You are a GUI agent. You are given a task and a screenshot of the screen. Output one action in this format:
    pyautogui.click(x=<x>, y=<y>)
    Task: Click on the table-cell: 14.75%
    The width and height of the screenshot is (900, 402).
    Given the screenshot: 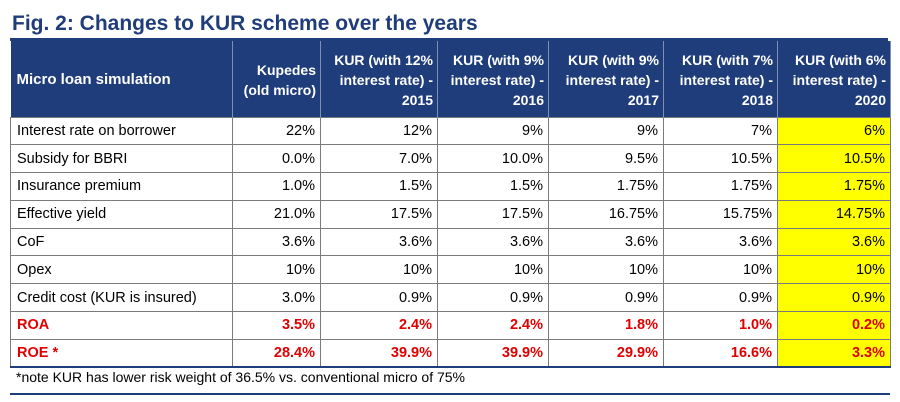 What is the action you would take?
    pyautogui.click(x=834, y=214)
    